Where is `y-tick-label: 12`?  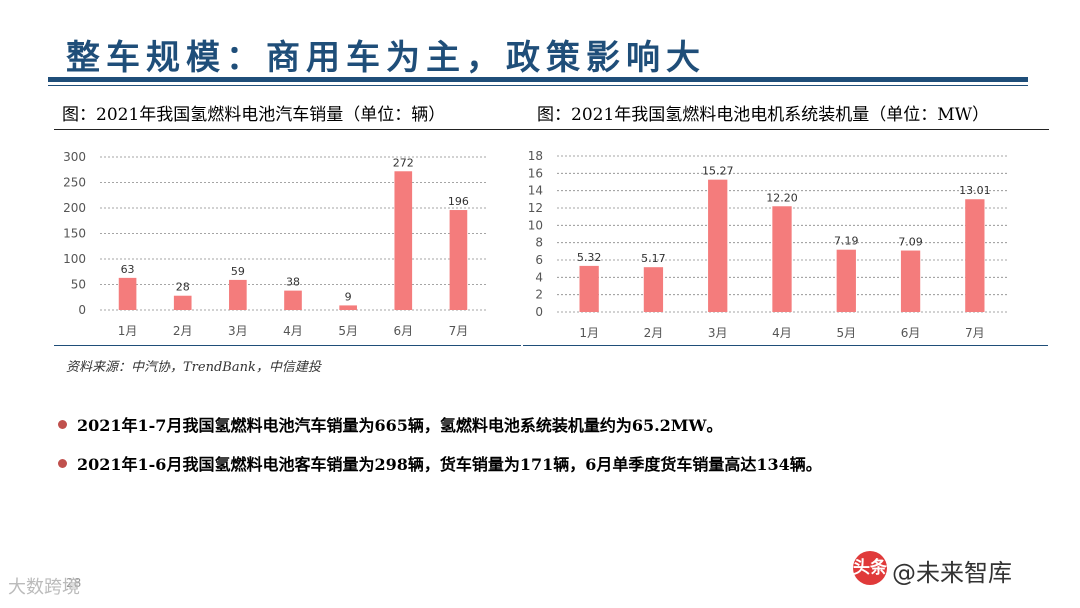
y-tick-label: 12 is located at coordinates (535, 208).